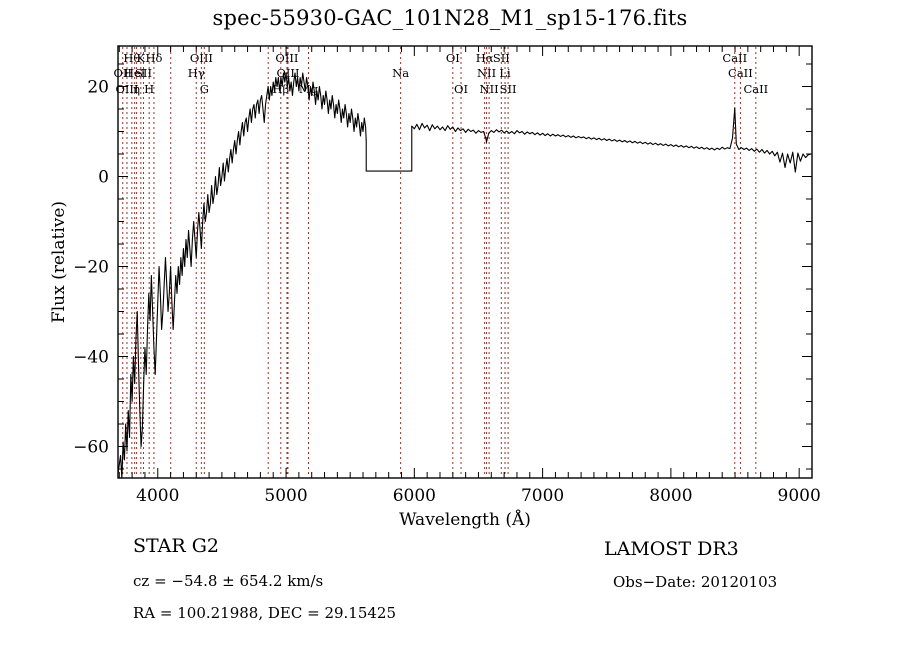  Describe the element at coordinates (91, 448) in the screenshot. I see `y-tick-label--60: −60` at that location.